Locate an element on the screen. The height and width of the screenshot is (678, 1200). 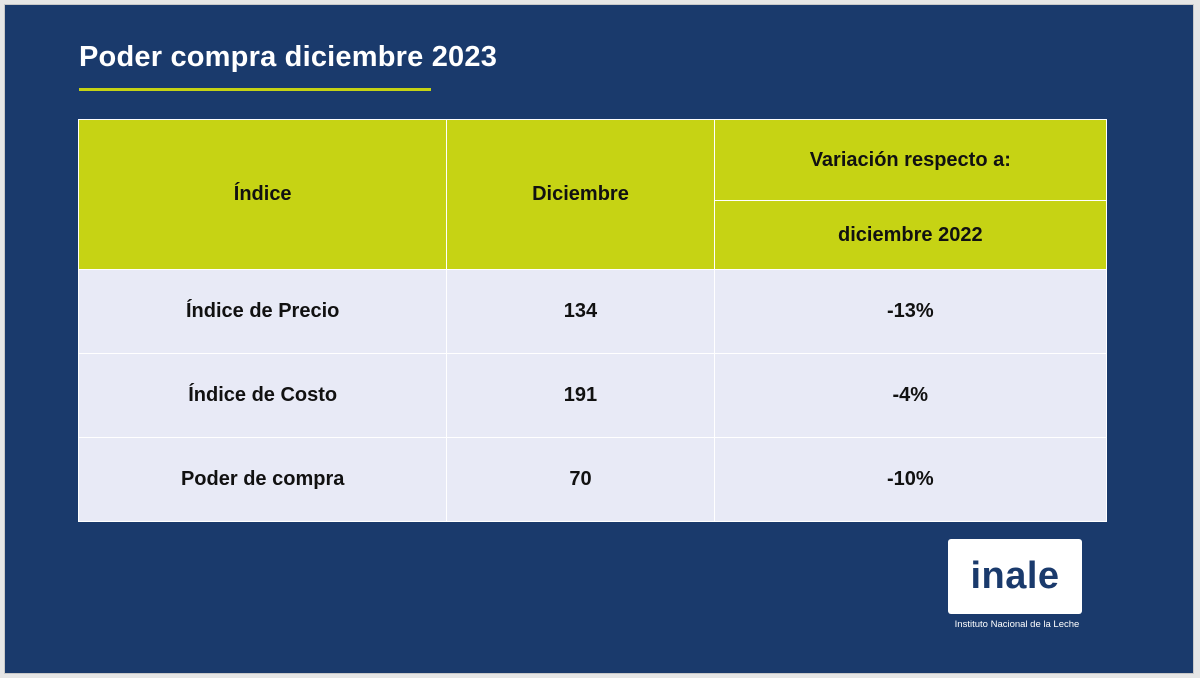
title-underline is located at coordinates (255, 89).